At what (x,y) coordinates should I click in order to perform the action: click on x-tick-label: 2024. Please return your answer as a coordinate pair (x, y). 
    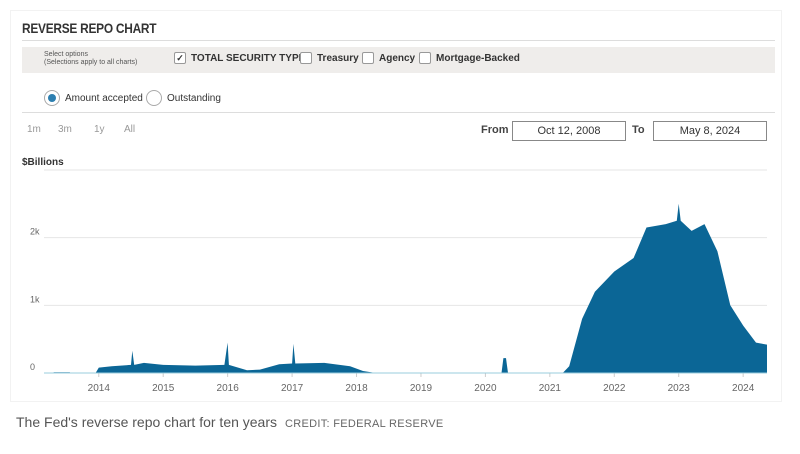
    Looking at the image, I should click on (743, 388).